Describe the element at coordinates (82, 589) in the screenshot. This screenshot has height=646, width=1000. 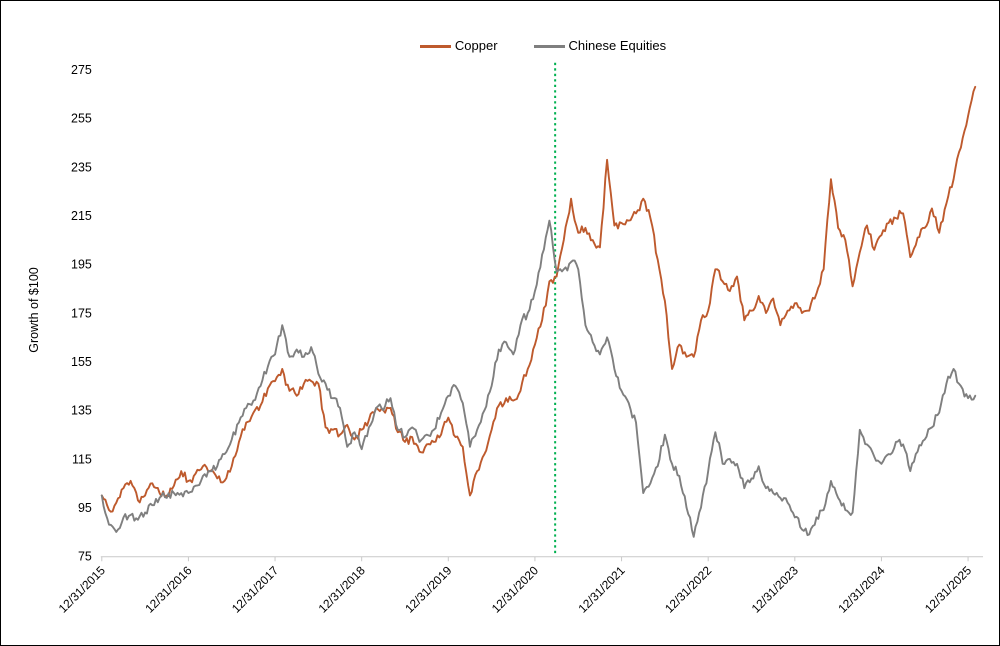
I see `x-tick-label: 12/31/2015` at that location.